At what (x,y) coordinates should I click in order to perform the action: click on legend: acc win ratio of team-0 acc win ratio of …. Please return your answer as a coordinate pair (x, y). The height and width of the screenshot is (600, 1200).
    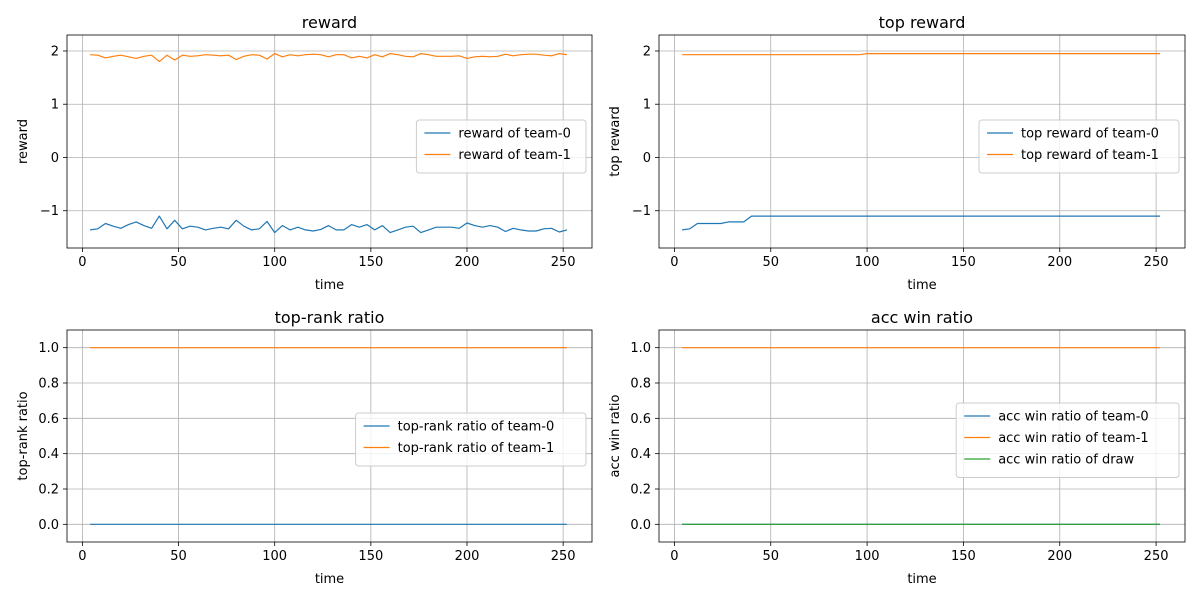
    Looking at the image, I should click on (1067, 440).